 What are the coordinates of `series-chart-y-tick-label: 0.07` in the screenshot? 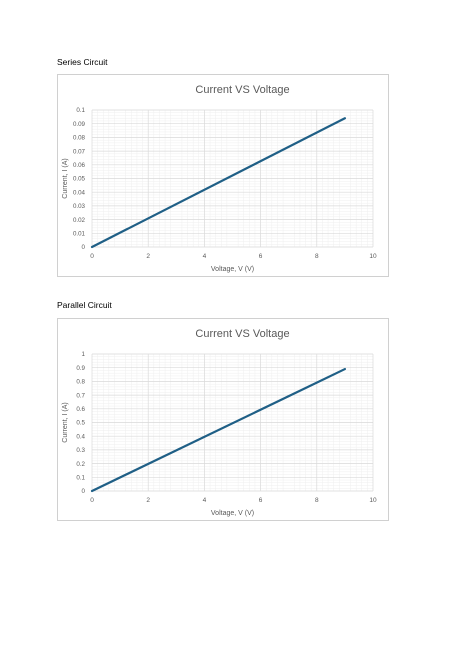 It's located at (79, 151).